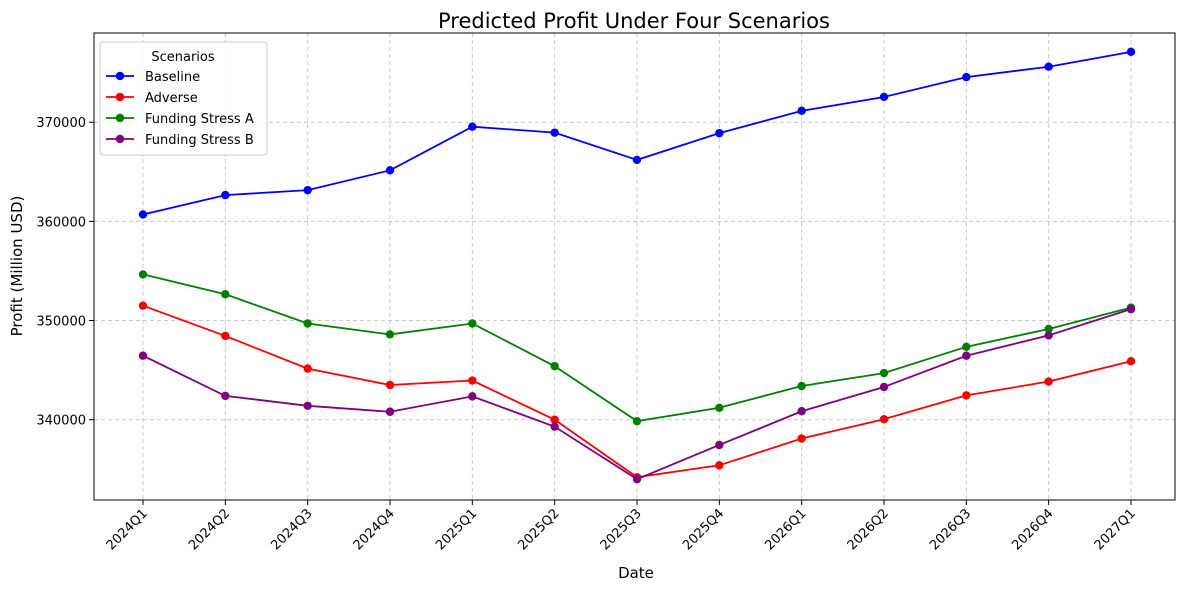 The image size is (1189, 590). I want to click on legend-title: Scenarios, so click(183, 57).